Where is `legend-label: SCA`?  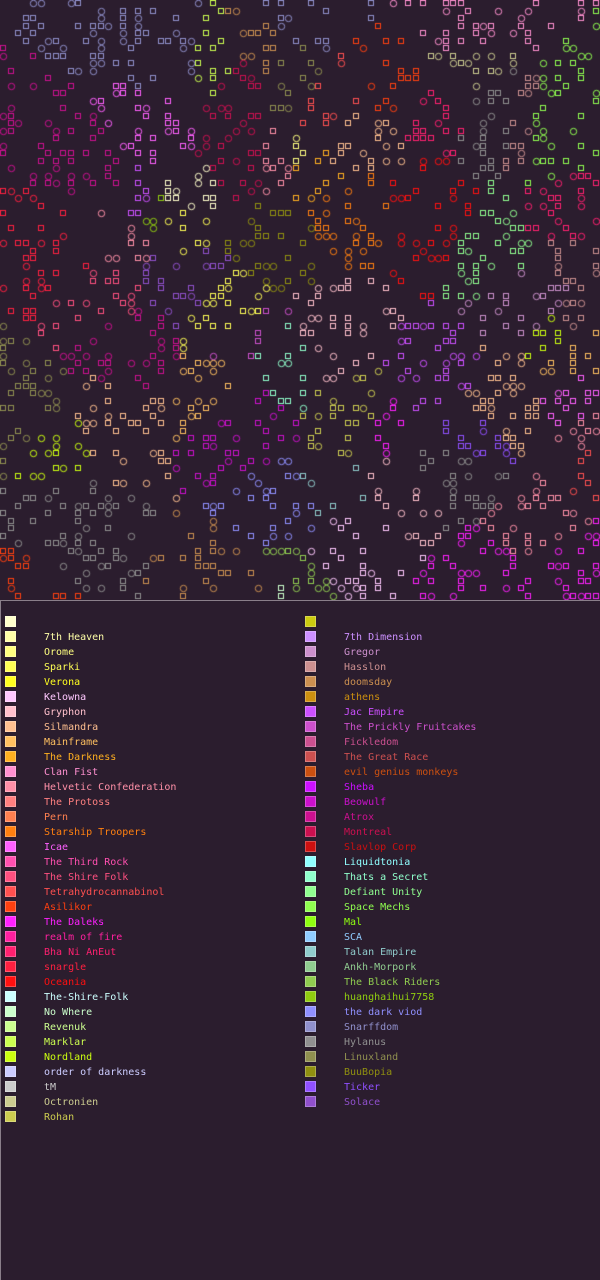
legend-label: SCA is located at coordinates (353, 937).